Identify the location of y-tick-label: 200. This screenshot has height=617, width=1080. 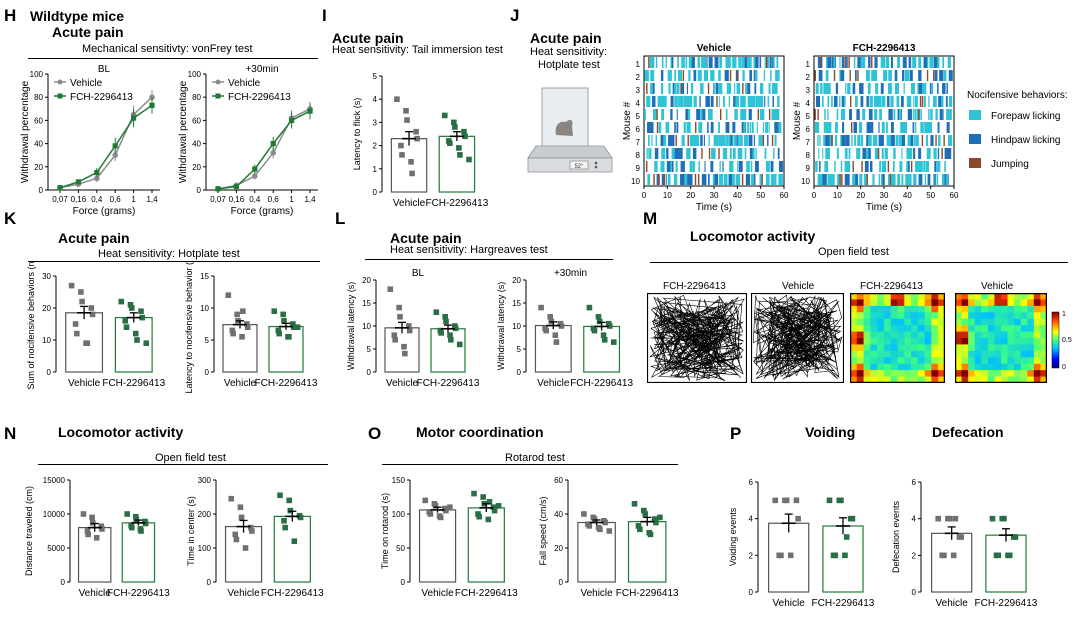
(205, 514).